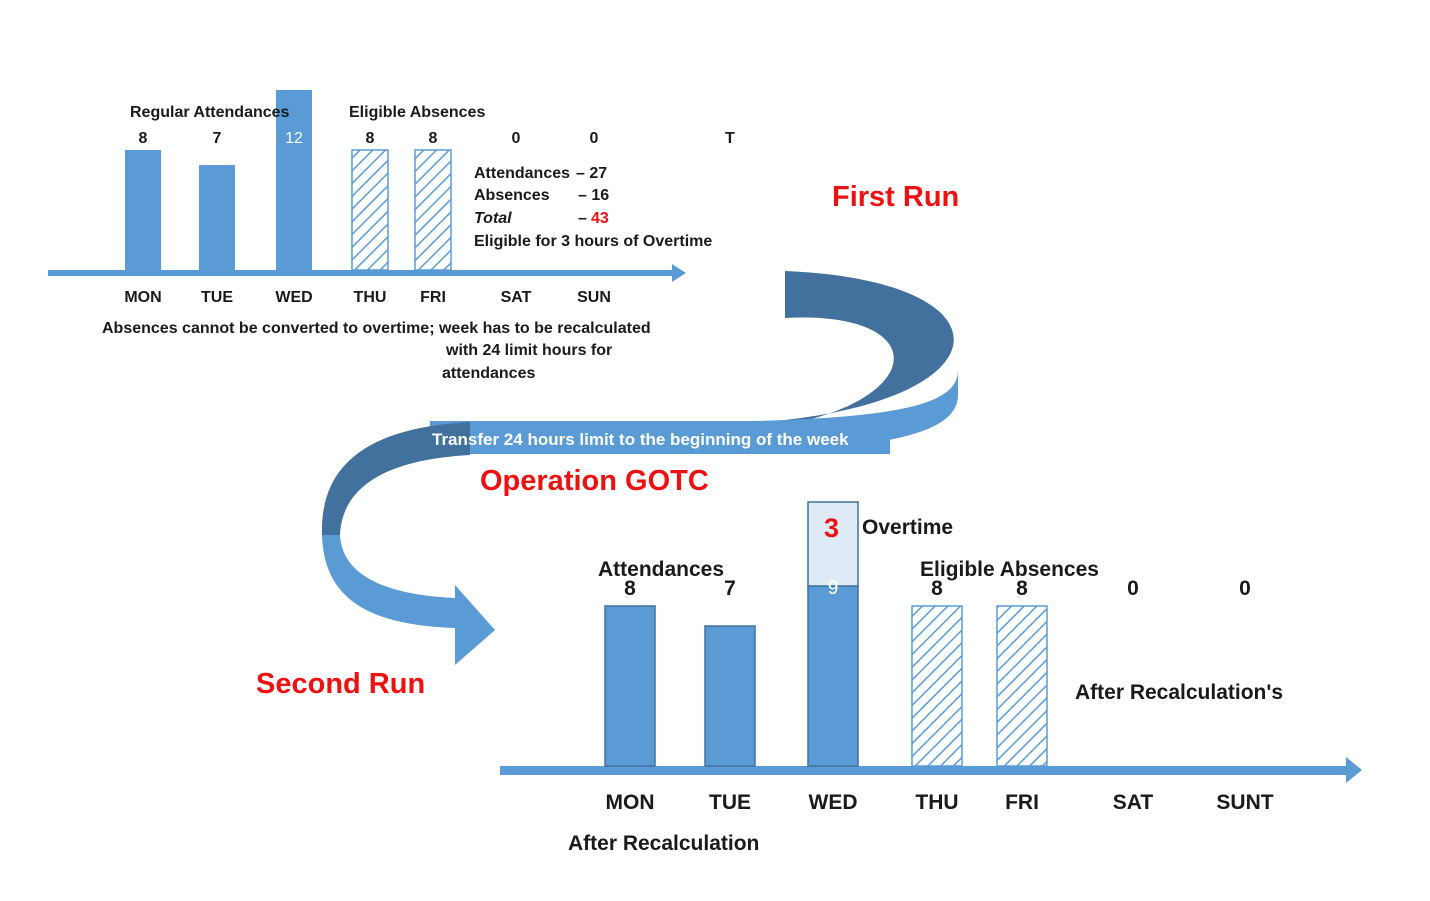 The width and height of the screenshot is (1430, 901). Describe the element at coordinates (529, 350) in the screenshot. I see `note-line-2: with 24 limit hours for` at that location.